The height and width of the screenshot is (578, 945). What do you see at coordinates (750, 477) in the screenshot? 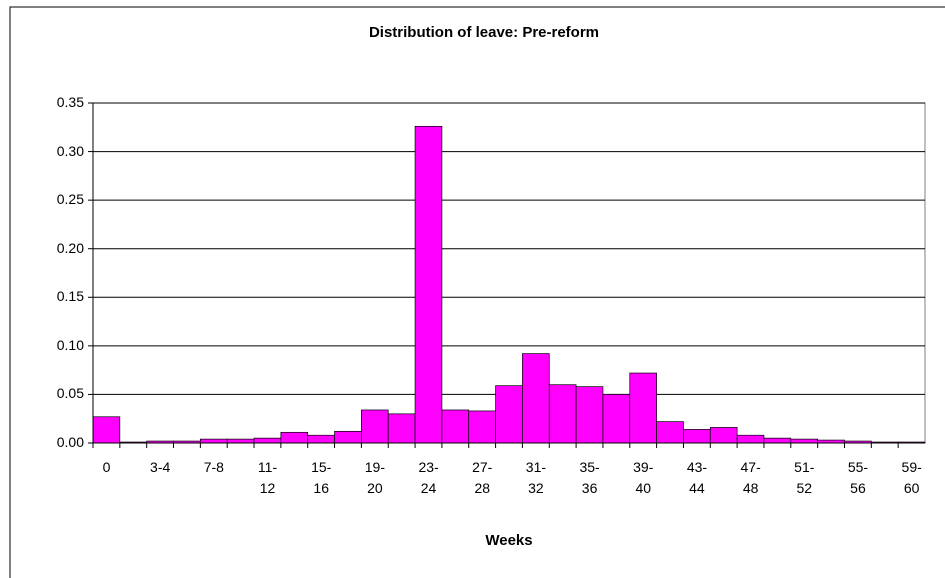
I see `x-tick-label: 47-48` at bounding box center [750, 477].